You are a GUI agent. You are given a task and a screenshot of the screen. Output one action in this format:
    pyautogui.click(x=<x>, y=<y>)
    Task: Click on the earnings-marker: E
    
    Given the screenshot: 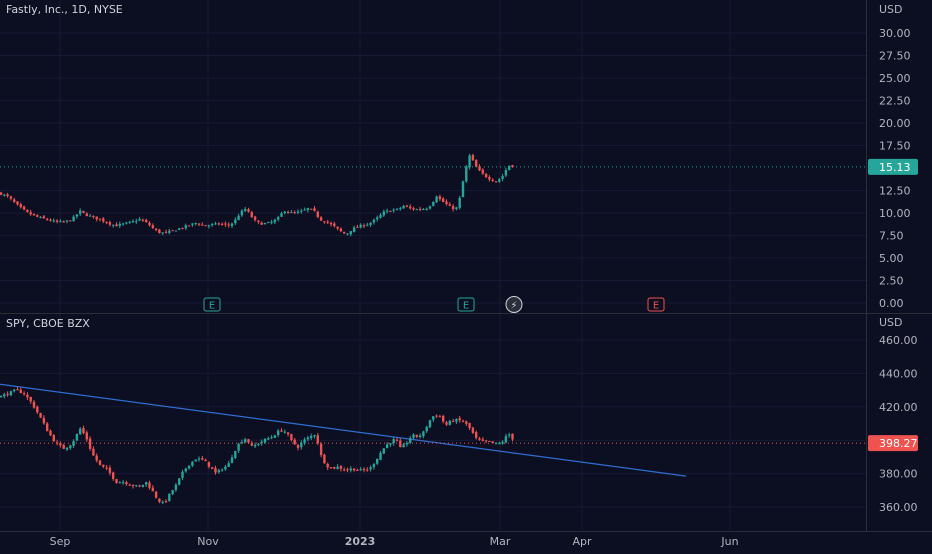 What is the action you would take?
    pyautogui.click(x=466, y=304)
    